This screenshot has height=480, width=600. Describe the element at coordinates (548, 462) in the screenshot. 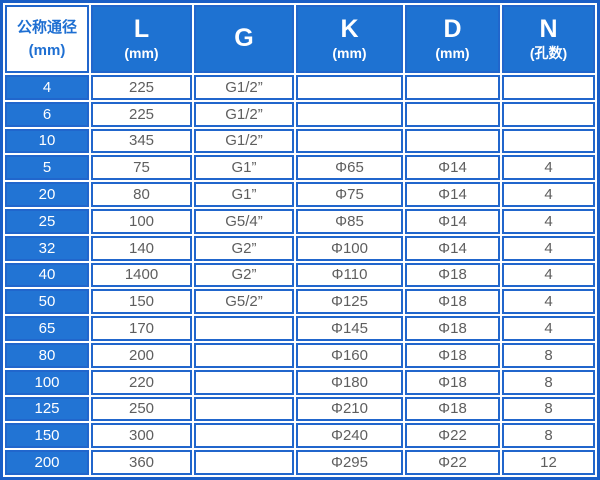

I see `cell-n: 12` at that location.